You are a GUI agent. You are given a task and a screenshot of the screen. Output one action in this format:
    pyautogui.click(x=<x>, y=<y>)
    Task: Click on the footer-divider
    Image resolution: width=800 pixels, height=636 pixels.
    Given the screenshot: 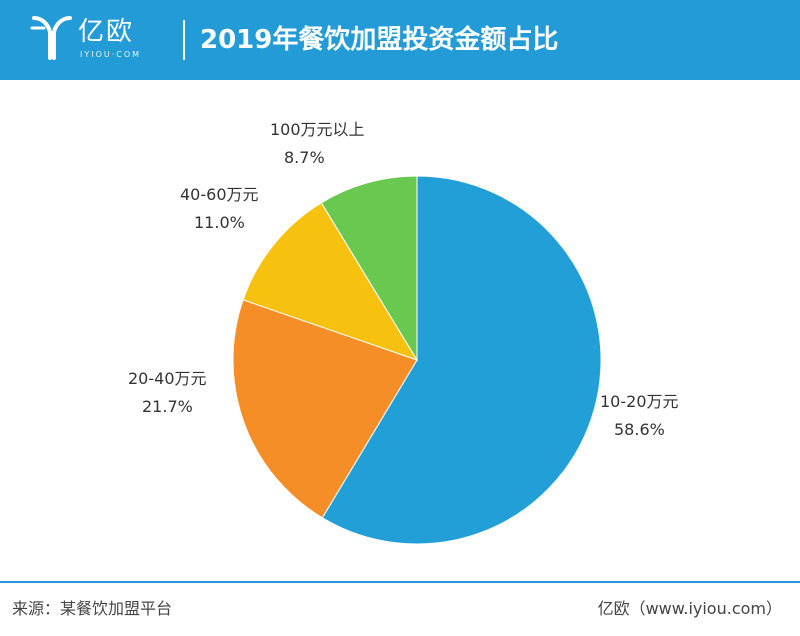 What is the action you would take?
    pyautogui.click(x=400, y=582)
    